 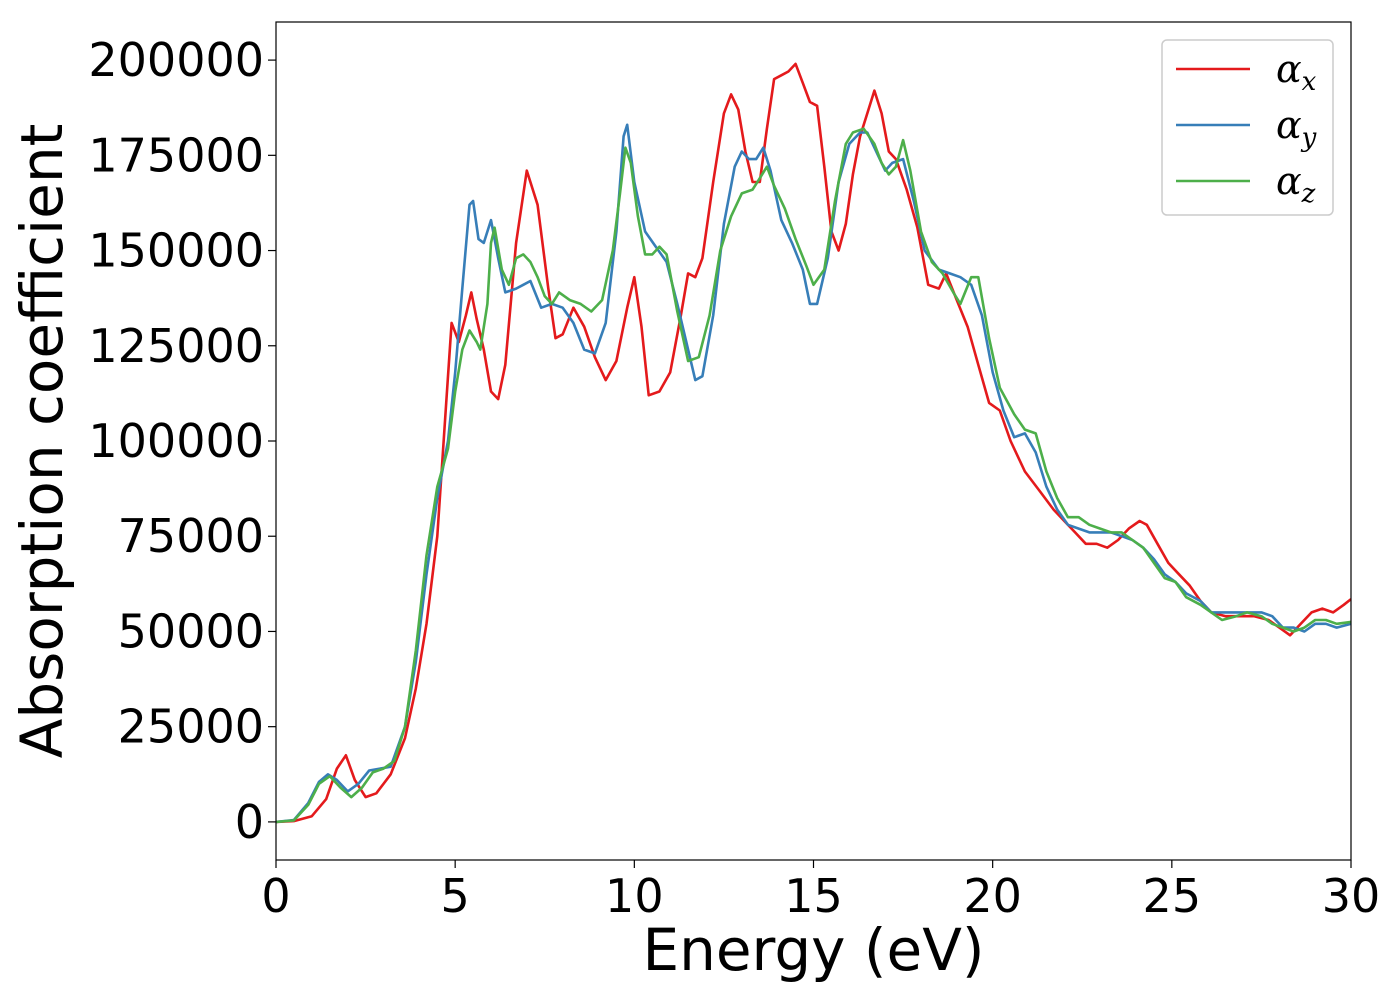 What do you see at coordinates (176, 441) in the screenshot?
I see `y-tick-label: 100000` at bounding box center [176, 441].